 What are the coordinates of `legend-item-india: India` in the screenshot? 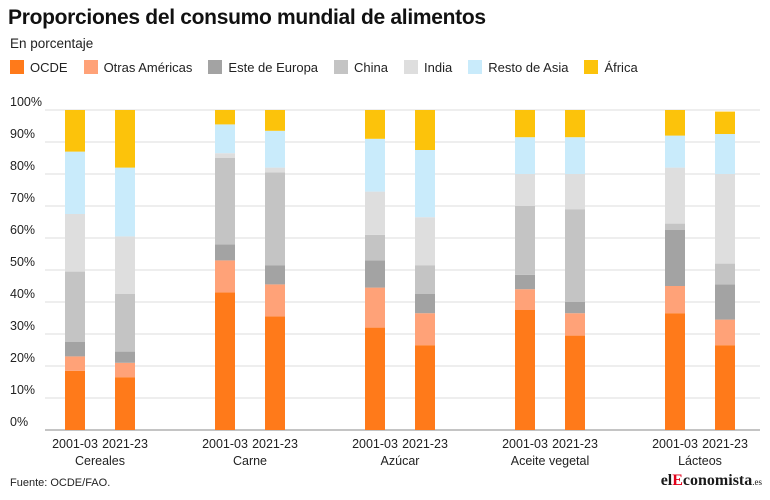 It's located at (428, 67).